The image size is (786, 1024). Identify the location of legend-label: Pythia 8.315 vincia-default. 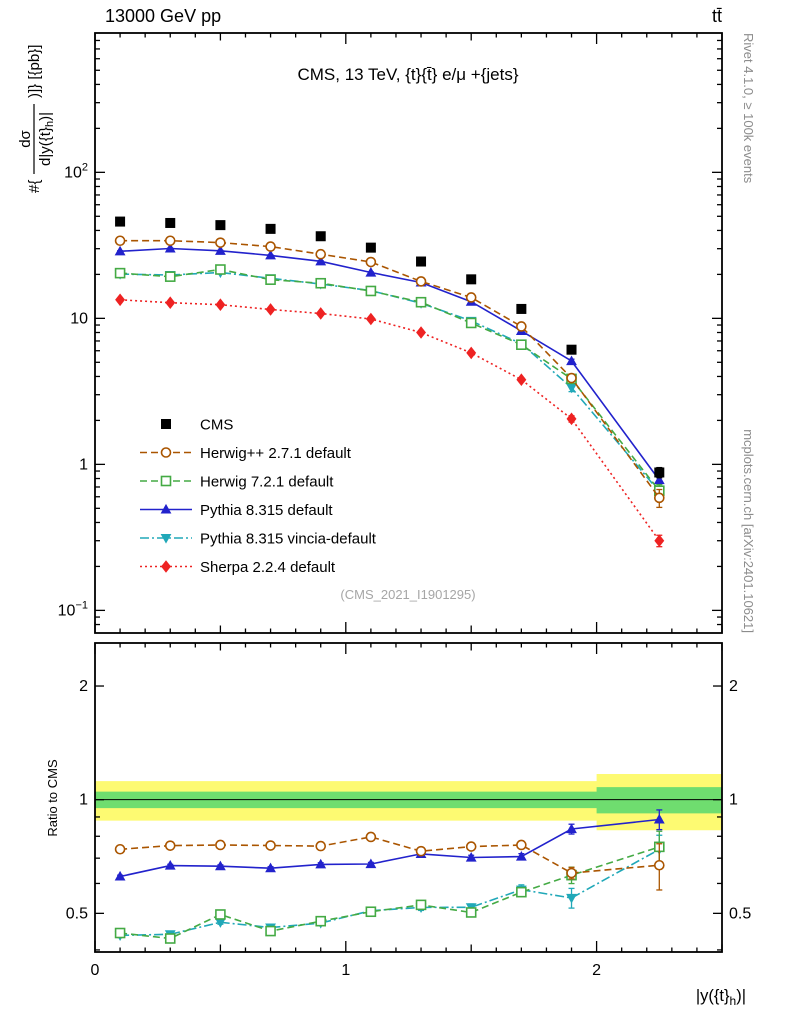
(288, 539).